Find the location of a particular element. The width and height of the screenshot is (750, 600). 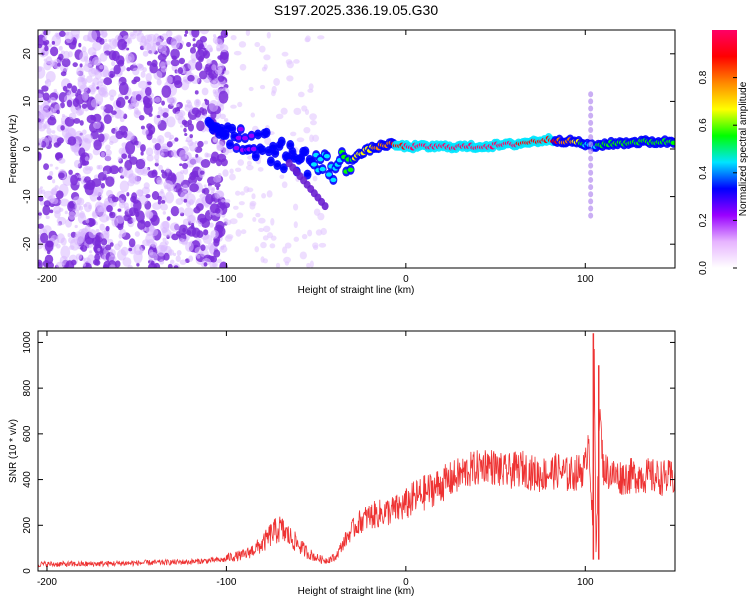

snr-ylabel: SNR (10 * v/v) is located at coordinates (13, 451).